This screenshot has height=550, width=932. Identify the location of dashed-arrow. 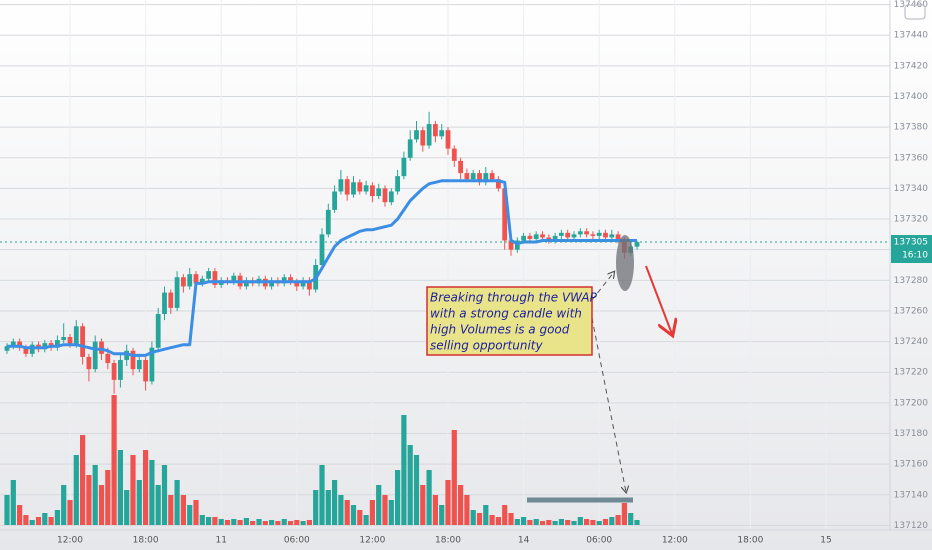
(608, 404).